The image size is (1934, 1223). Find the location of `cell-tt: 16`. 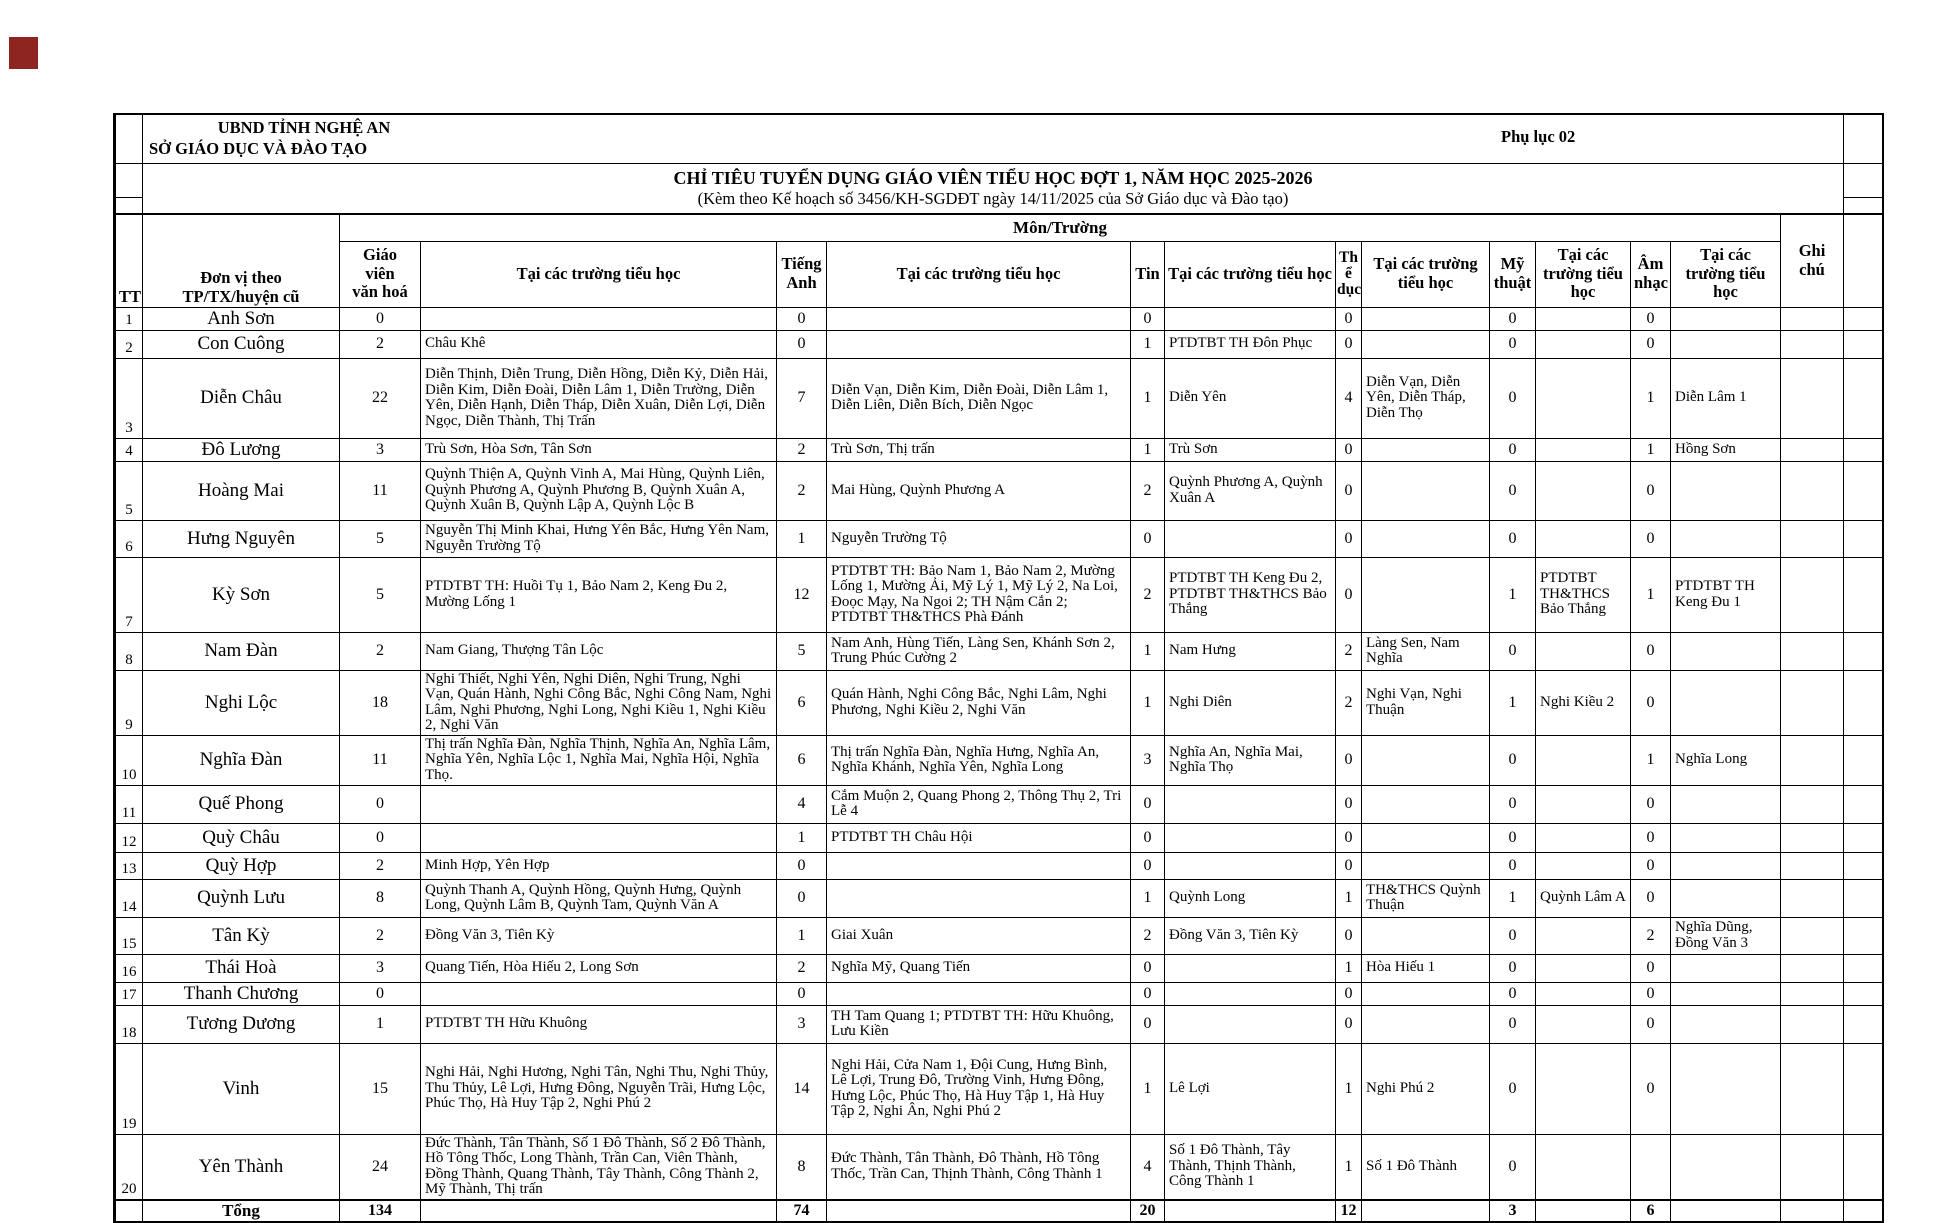

cell-tt: 16 is located at coordinates (128, 968).